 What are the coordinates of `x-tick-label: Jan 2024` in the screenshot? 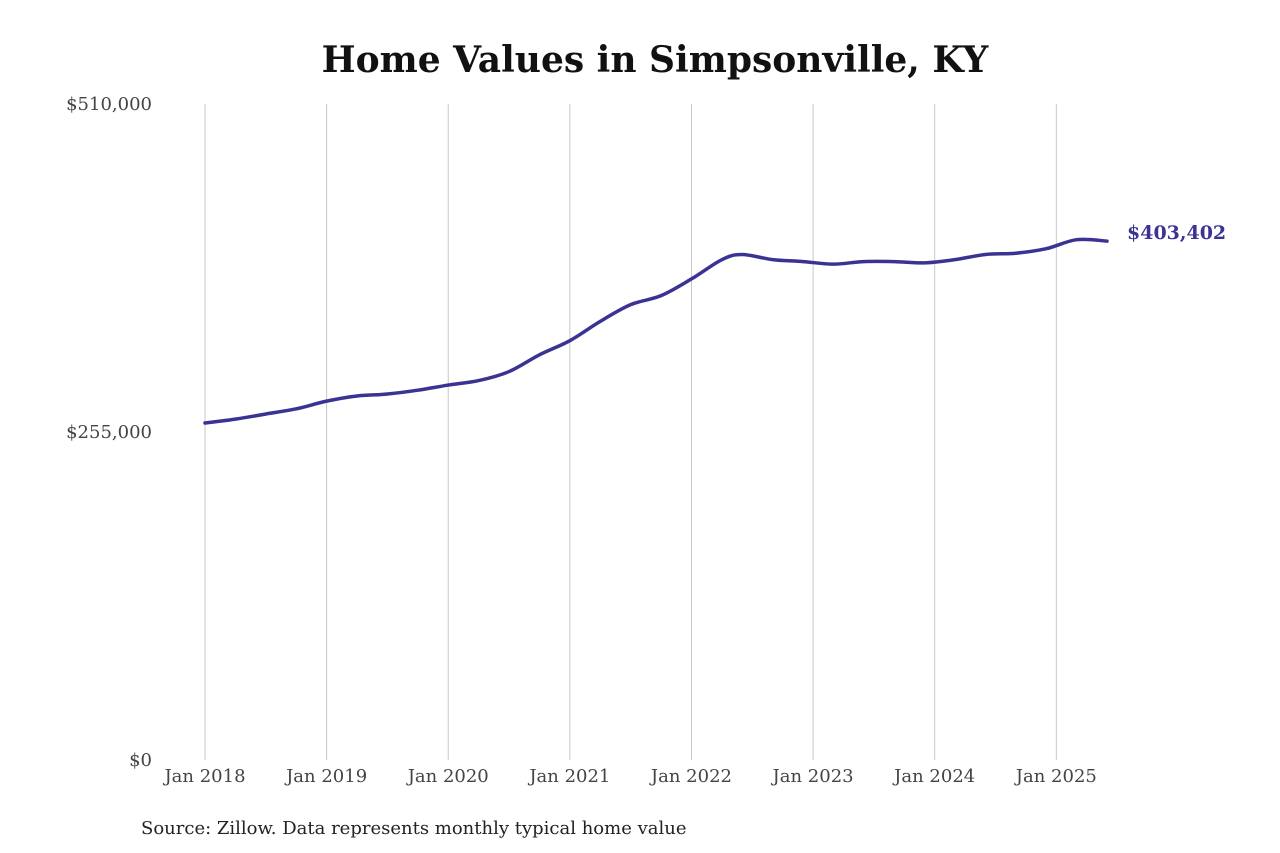 It's located at (933, 776).